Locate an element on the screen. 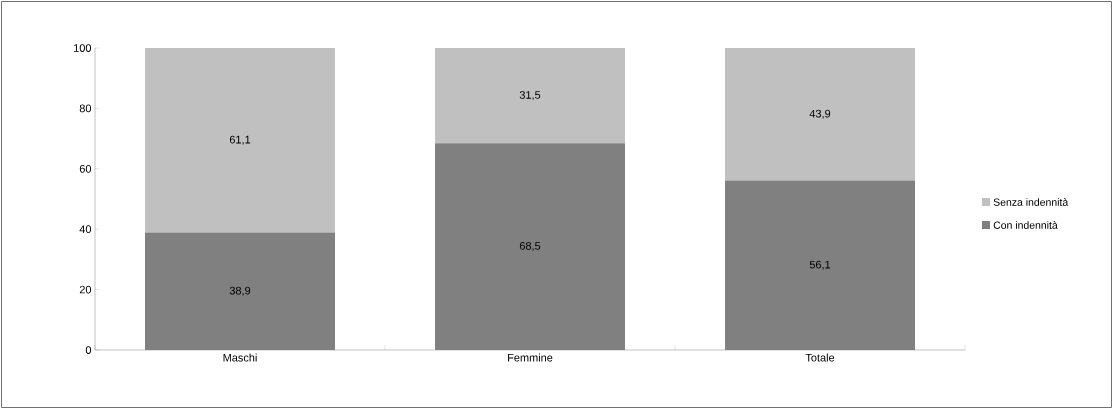 The image size is (1113, 409). data-label: 38,9 is located at coordinates (240, 291).